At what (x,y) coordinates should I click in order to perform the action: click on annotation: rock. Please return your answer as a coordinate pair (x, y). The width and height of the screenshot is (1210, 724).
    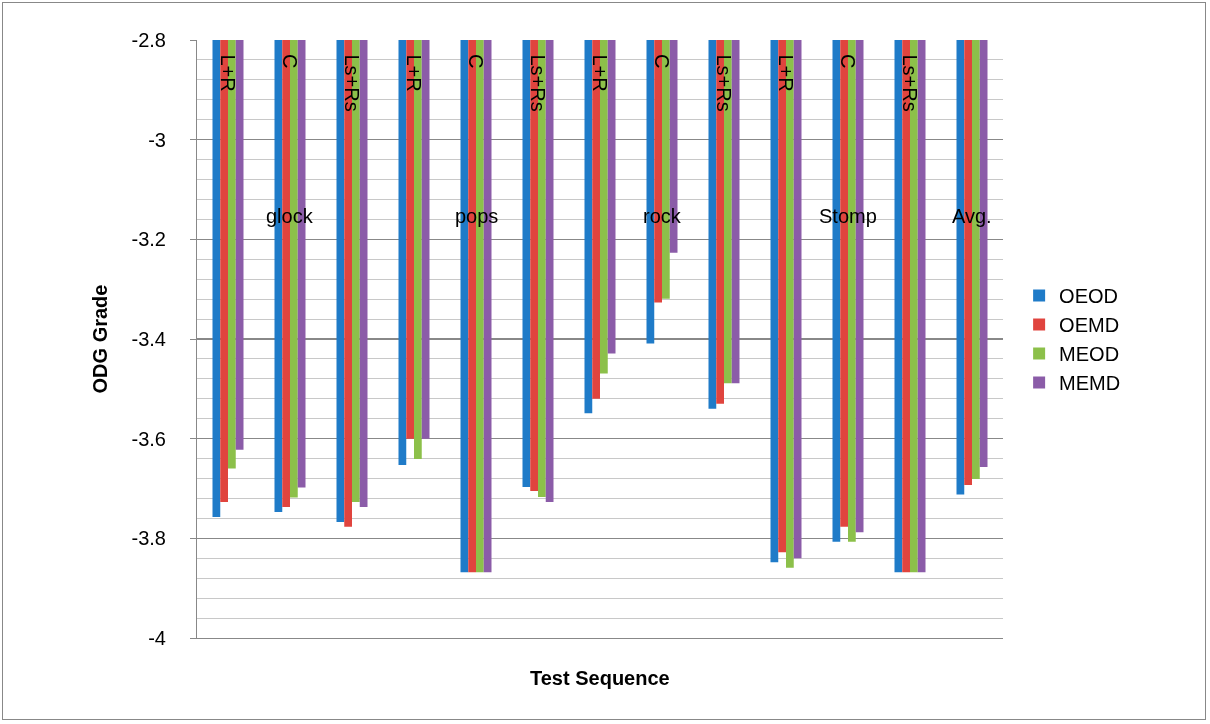
    Looking at the image, I should click on (662, 216).